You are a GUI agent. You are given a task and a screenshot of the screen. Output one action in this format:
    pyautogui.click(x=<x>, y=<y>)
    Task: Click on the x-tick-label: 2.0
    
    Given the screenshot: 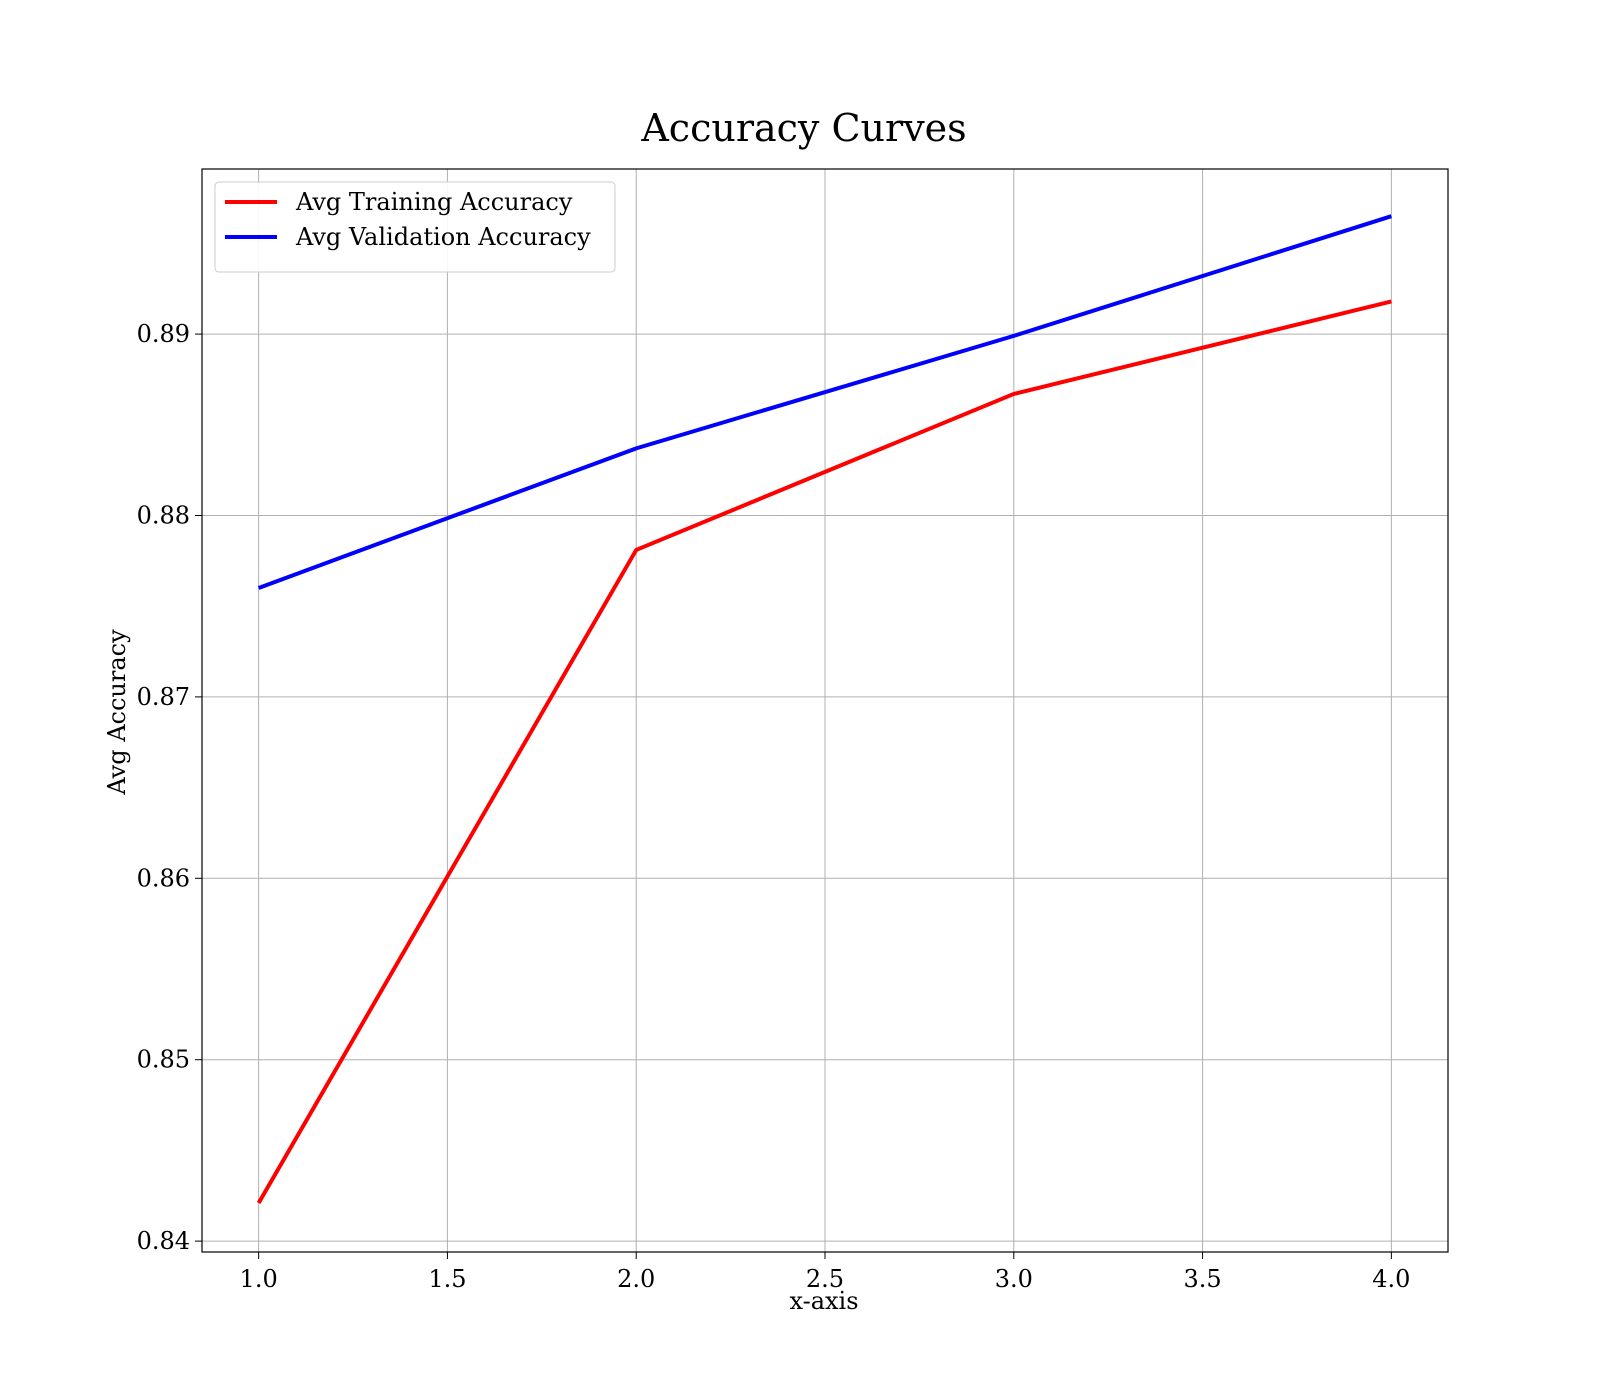 What is the action you would take?
    pyautogui.click(x=636, y=1279)
    